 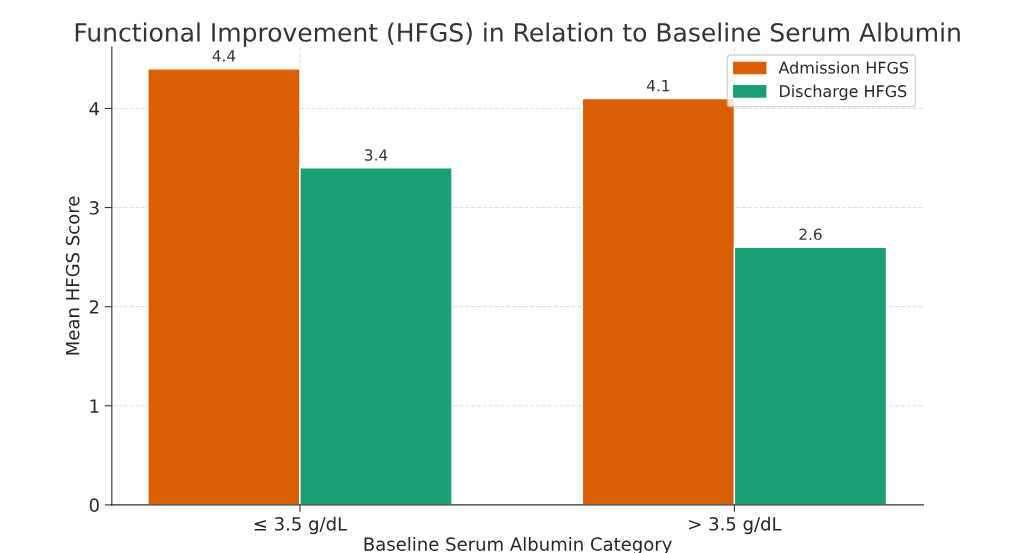 I want to click on y-tick-label: 1, so click(x=94, y=406).